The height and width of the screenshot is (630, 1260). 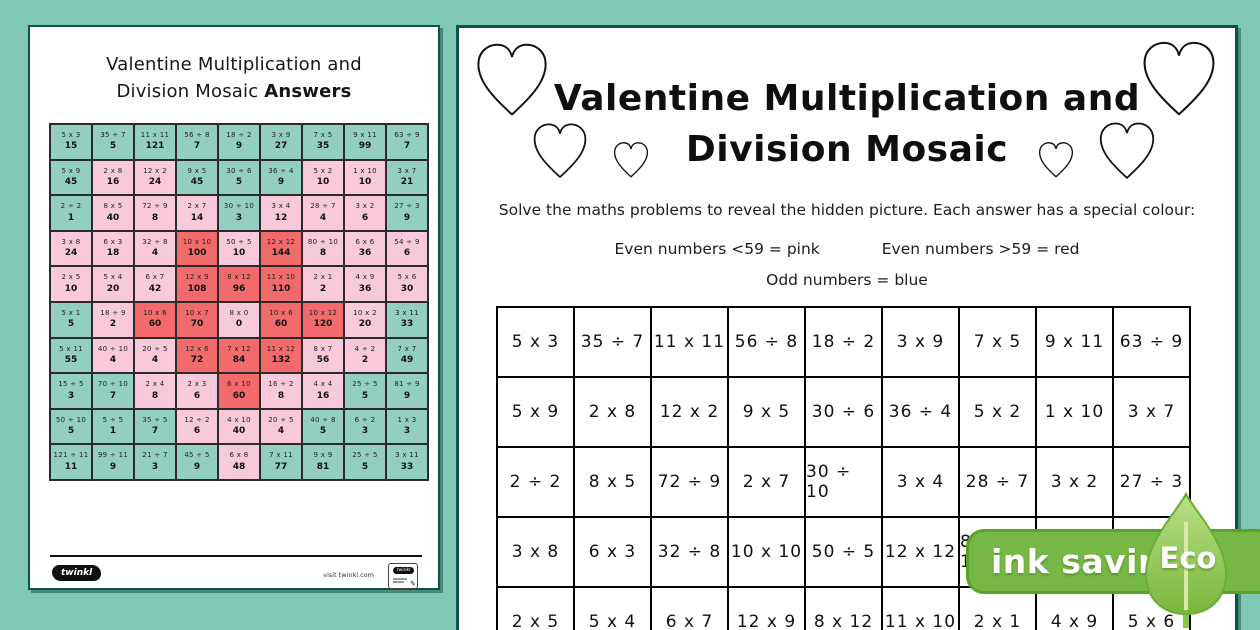 I want to click on problem-cell: 11 x 11, so click(x=689, y=342).